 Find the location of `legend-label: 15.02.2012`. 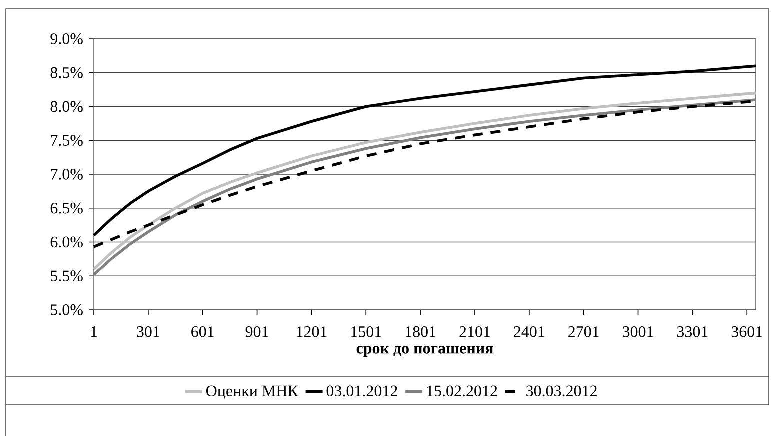

legend-label: 15.02.2012 is located at coordinates (462, 391).